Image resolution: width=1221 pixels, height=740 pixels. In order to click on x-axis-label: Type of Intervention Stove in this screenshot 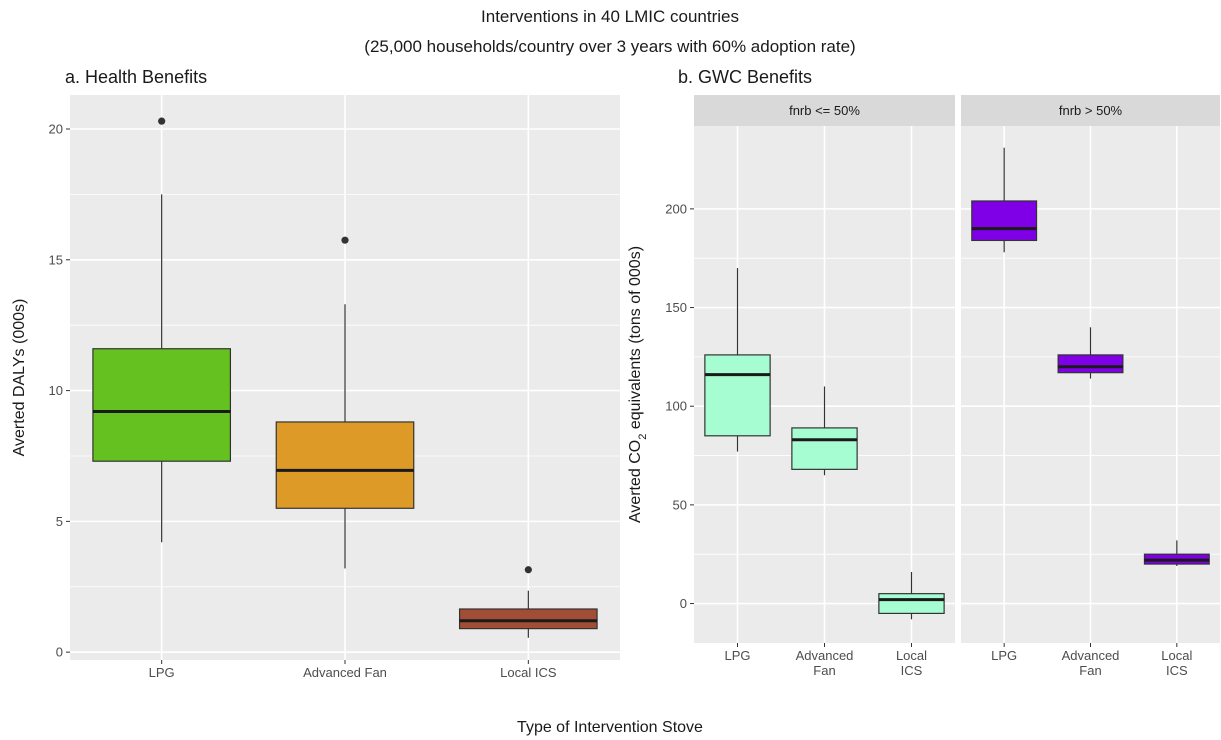, I will do `click(610, 727)`.